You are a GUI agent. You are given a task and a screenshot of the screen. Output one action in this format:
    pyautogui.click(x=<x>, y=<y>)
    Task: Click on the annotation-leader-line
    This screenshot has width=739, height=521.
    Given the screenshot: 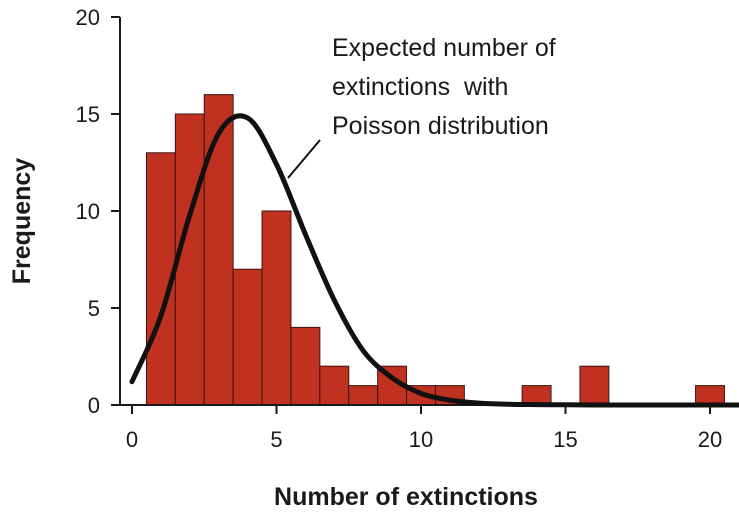 What is the action you would take?
    pyautogui.click(x=304, y=159)
    